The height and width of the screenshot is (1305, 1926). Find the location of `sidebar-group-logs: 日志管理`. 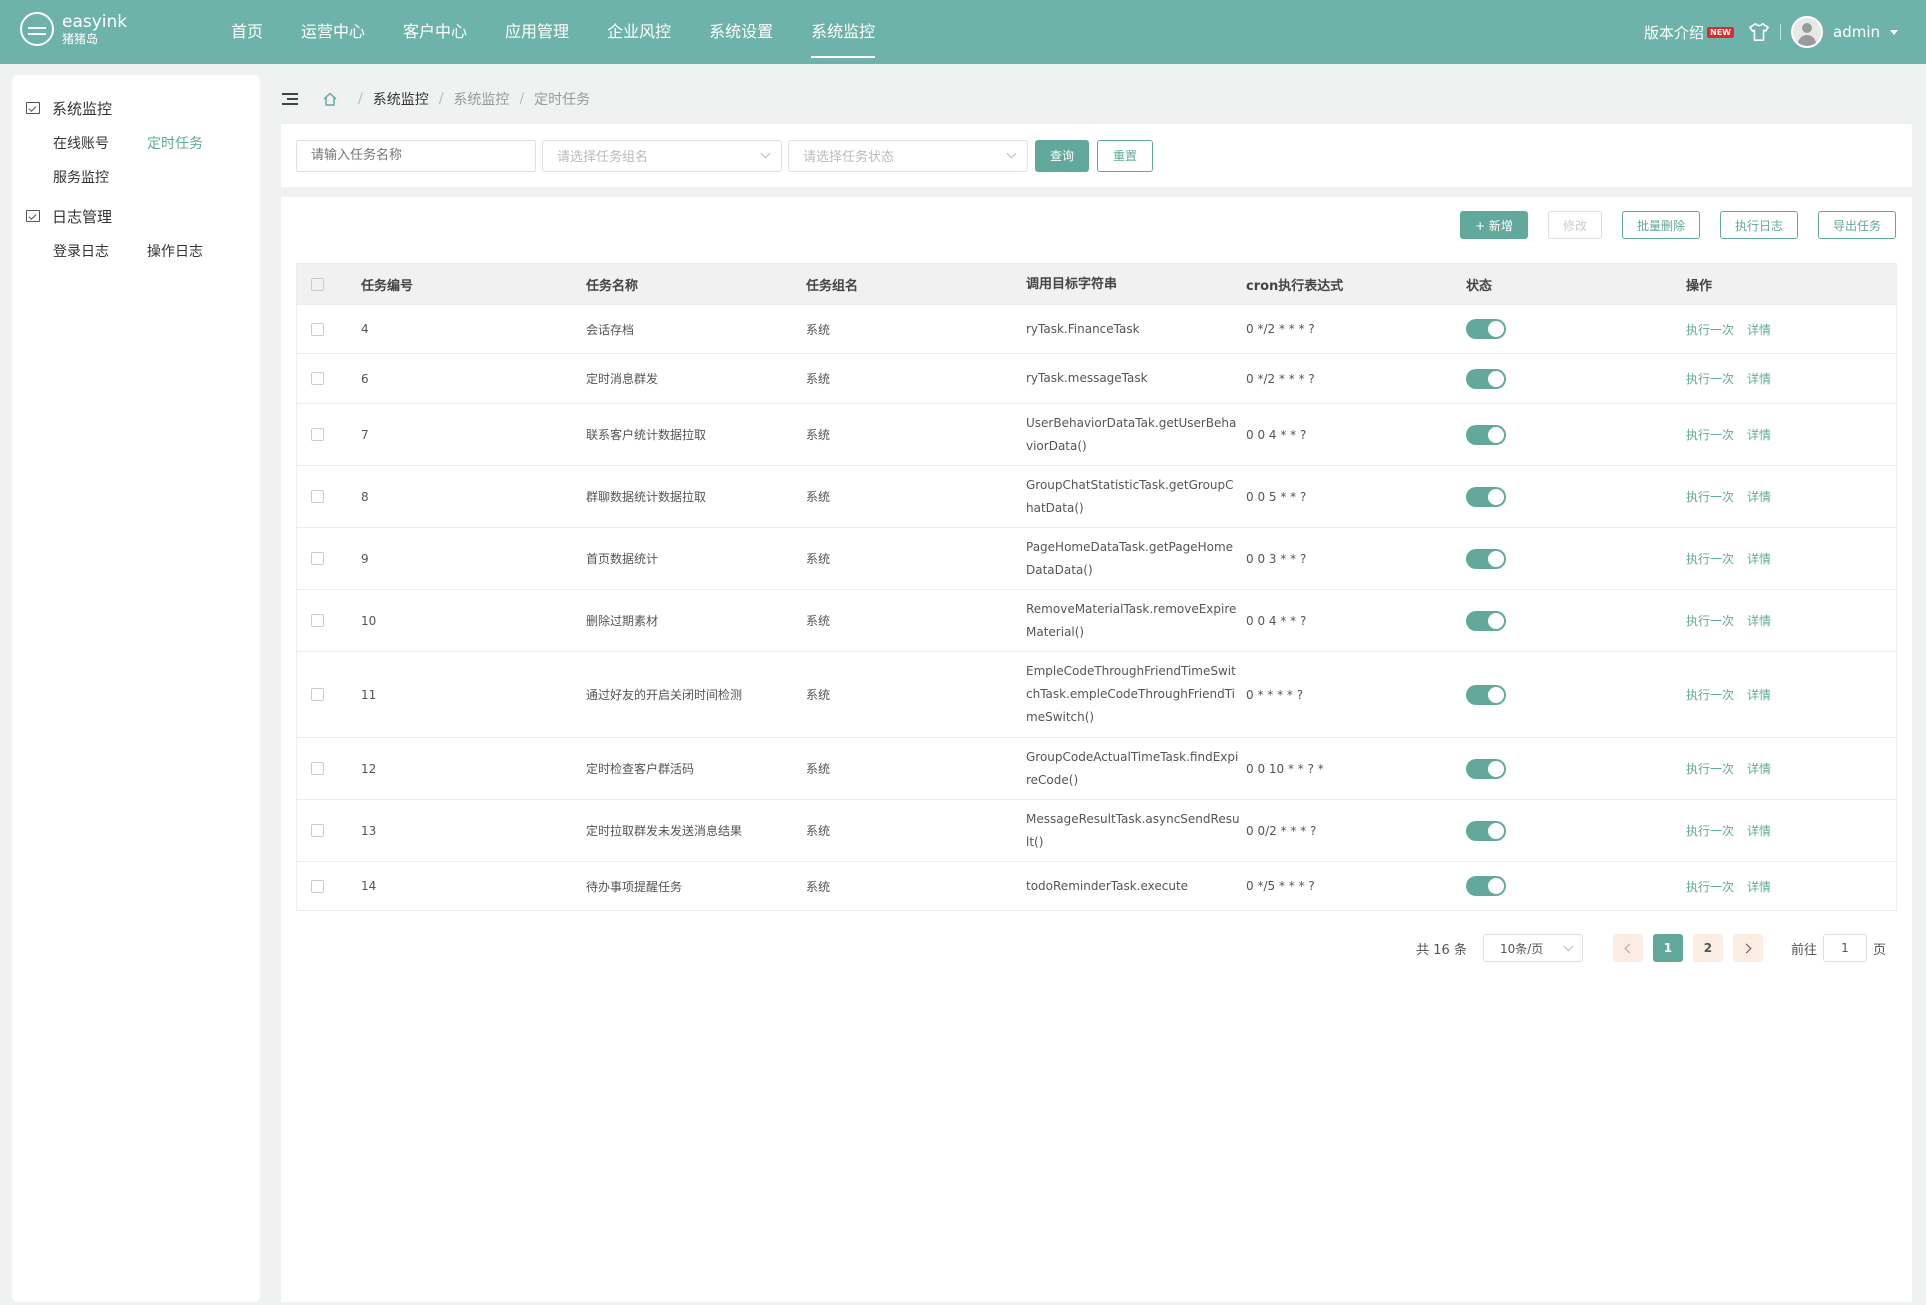

sidebar-group-logs: 日志管理 is located at coordinates (136, 216).